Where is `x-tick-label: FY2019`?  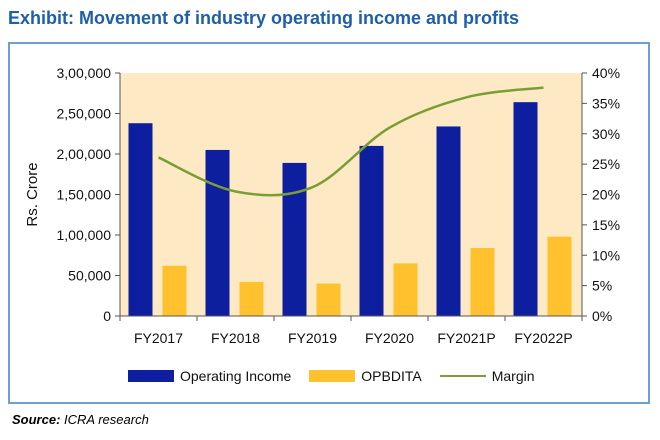
x-tick-label: FY2019 is located at coordinates (312, 338).